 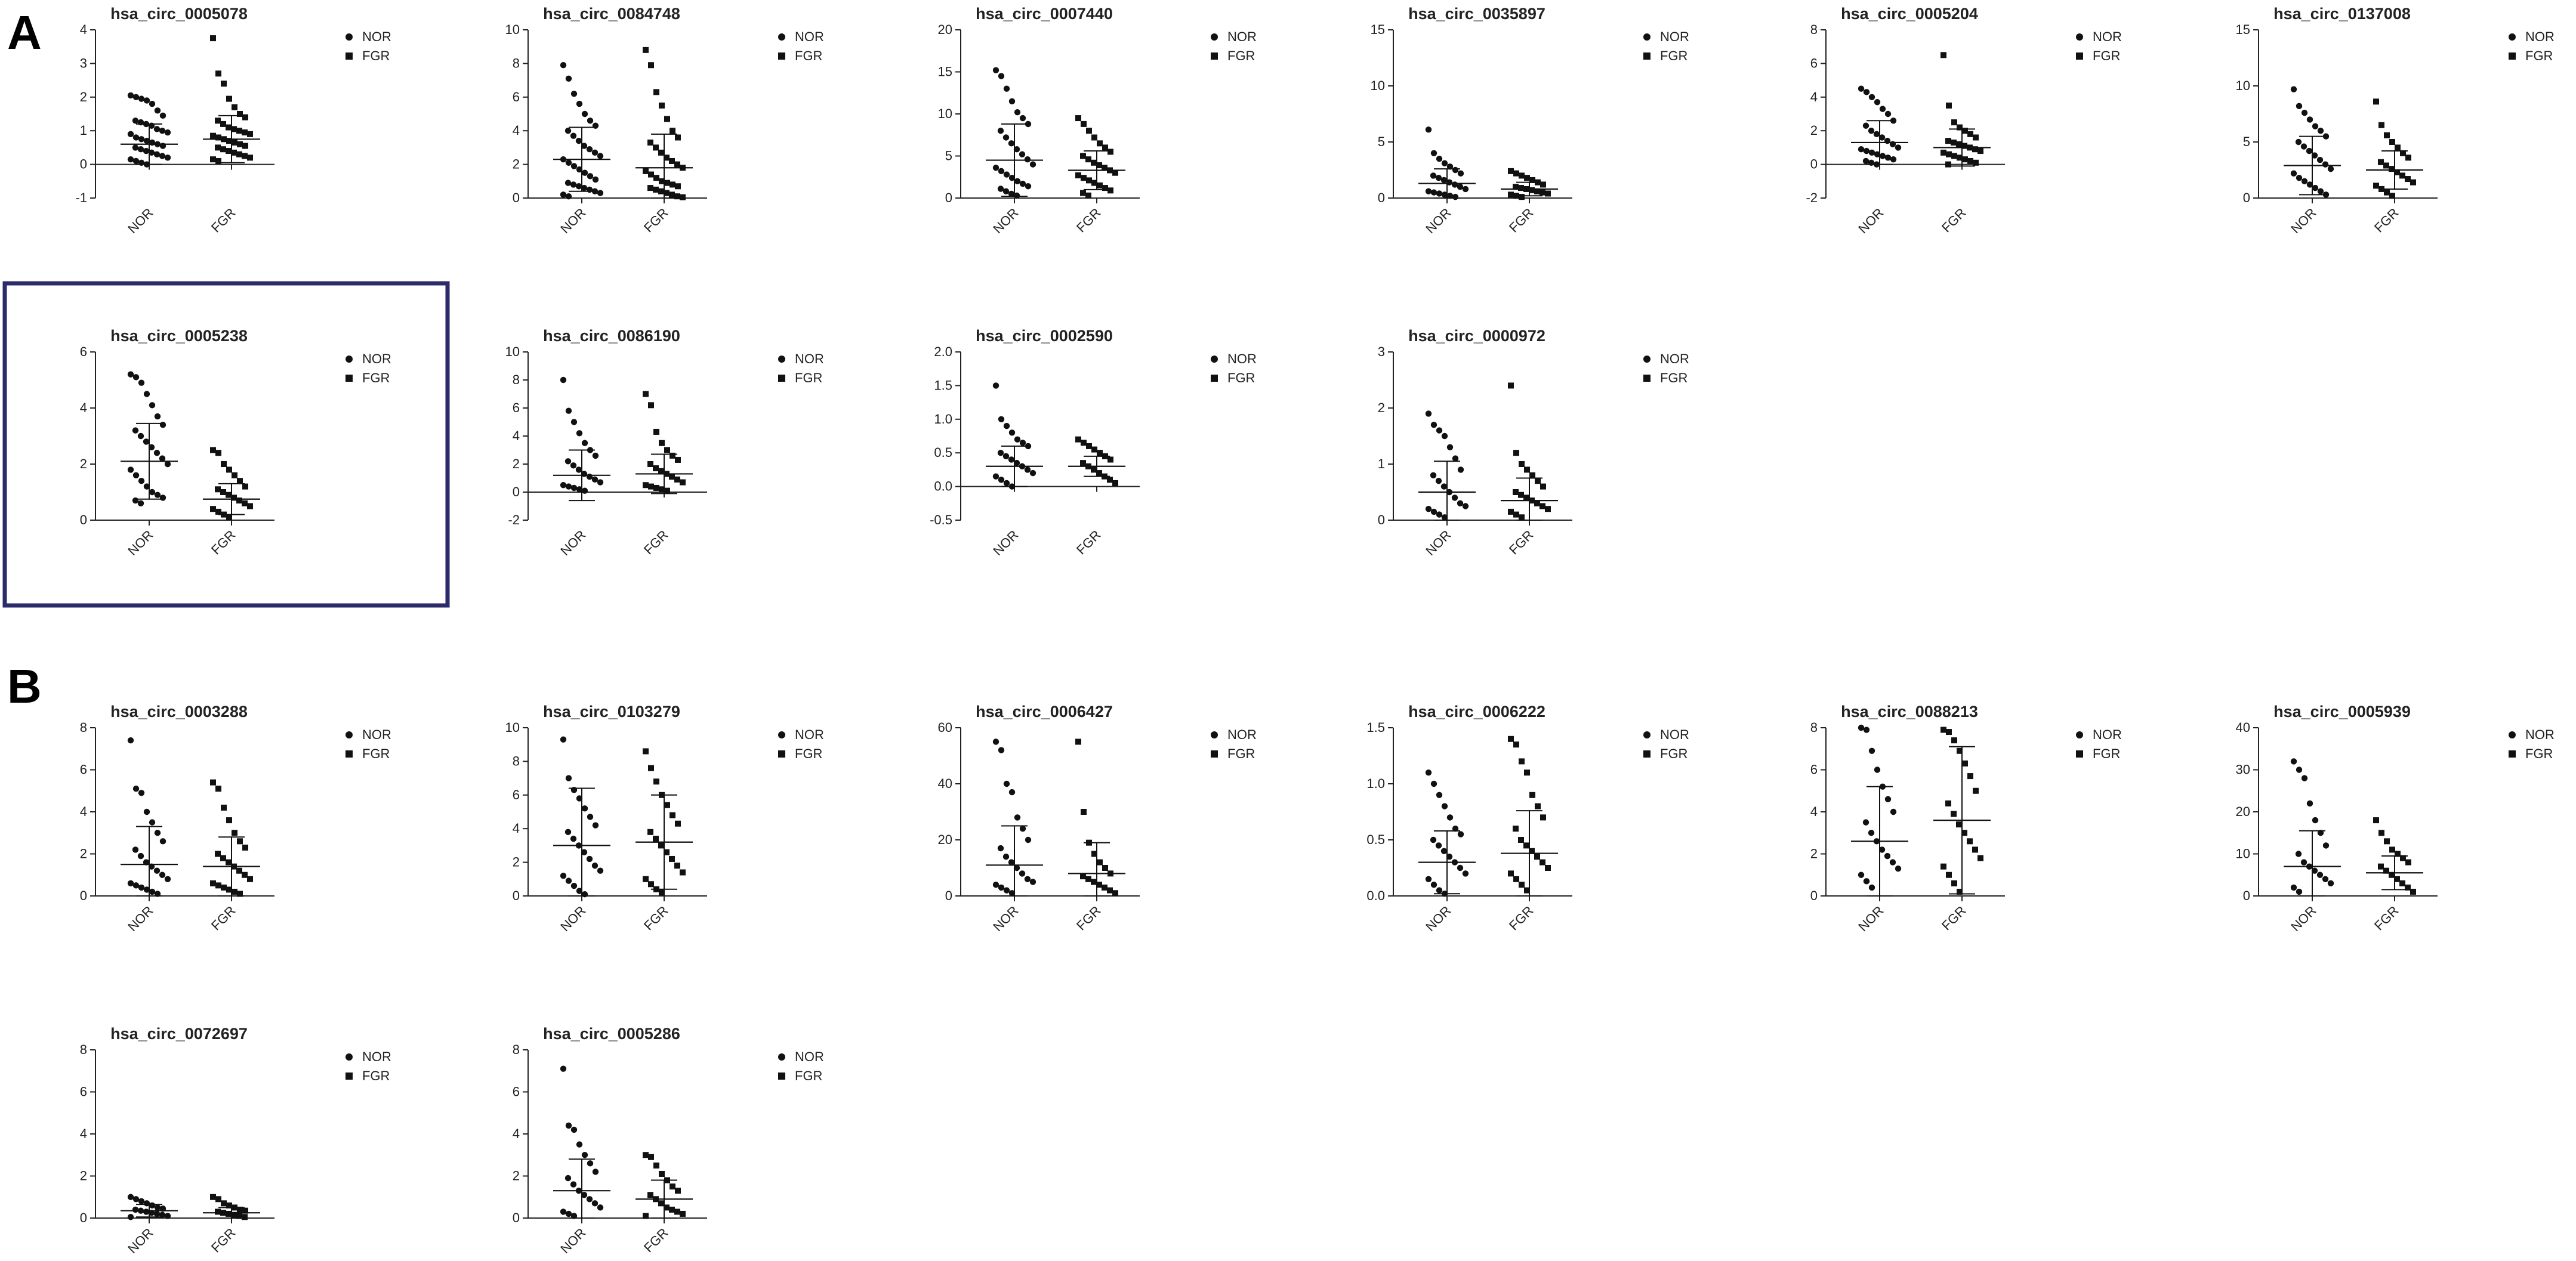 What do you see at coordinates (945, 783) in the screenshot?
I see `y-tick-label: 40` at bounding box center [945, 783].